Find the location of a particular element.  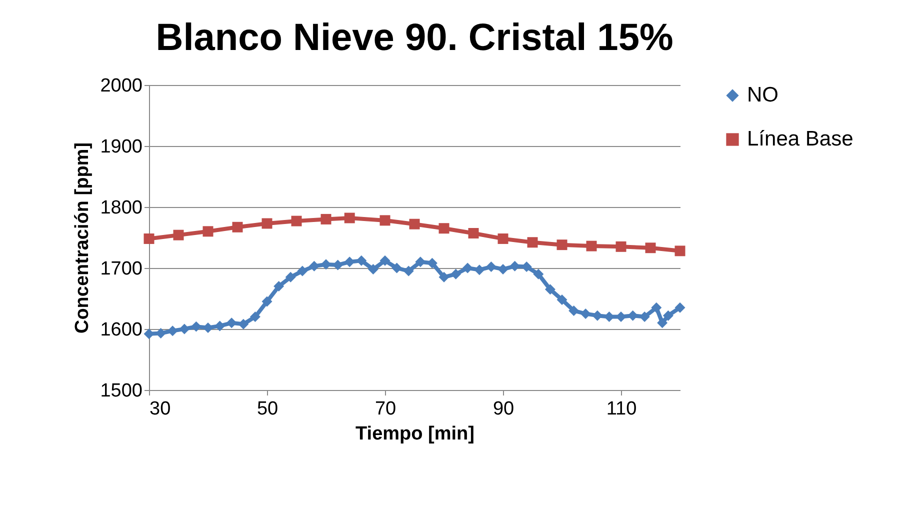

x-tick-label: 110 is located at coordinates (621, 409).